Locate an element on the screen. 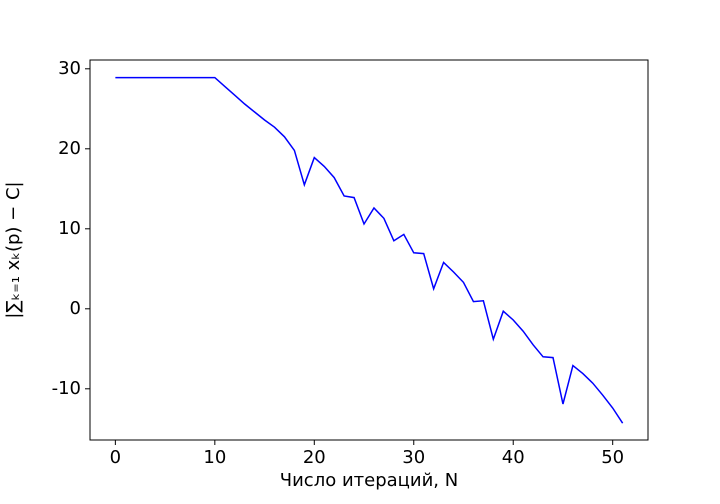 This screenshot has width=720, height=504. y-tick-label: 10 is located at coordinates (69, 228).